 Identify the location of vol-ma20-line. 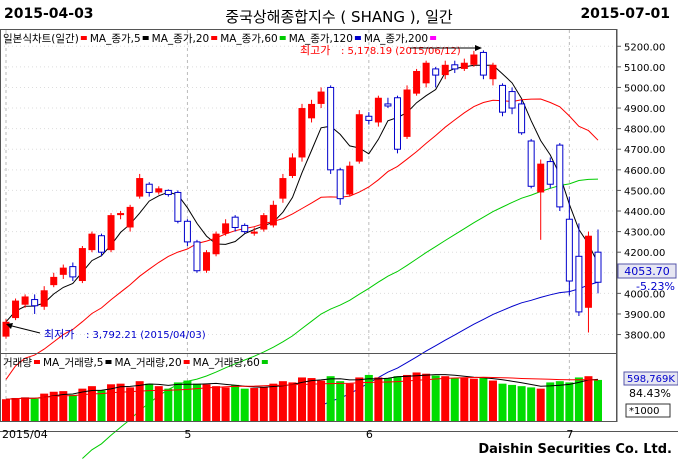
(302, 388).